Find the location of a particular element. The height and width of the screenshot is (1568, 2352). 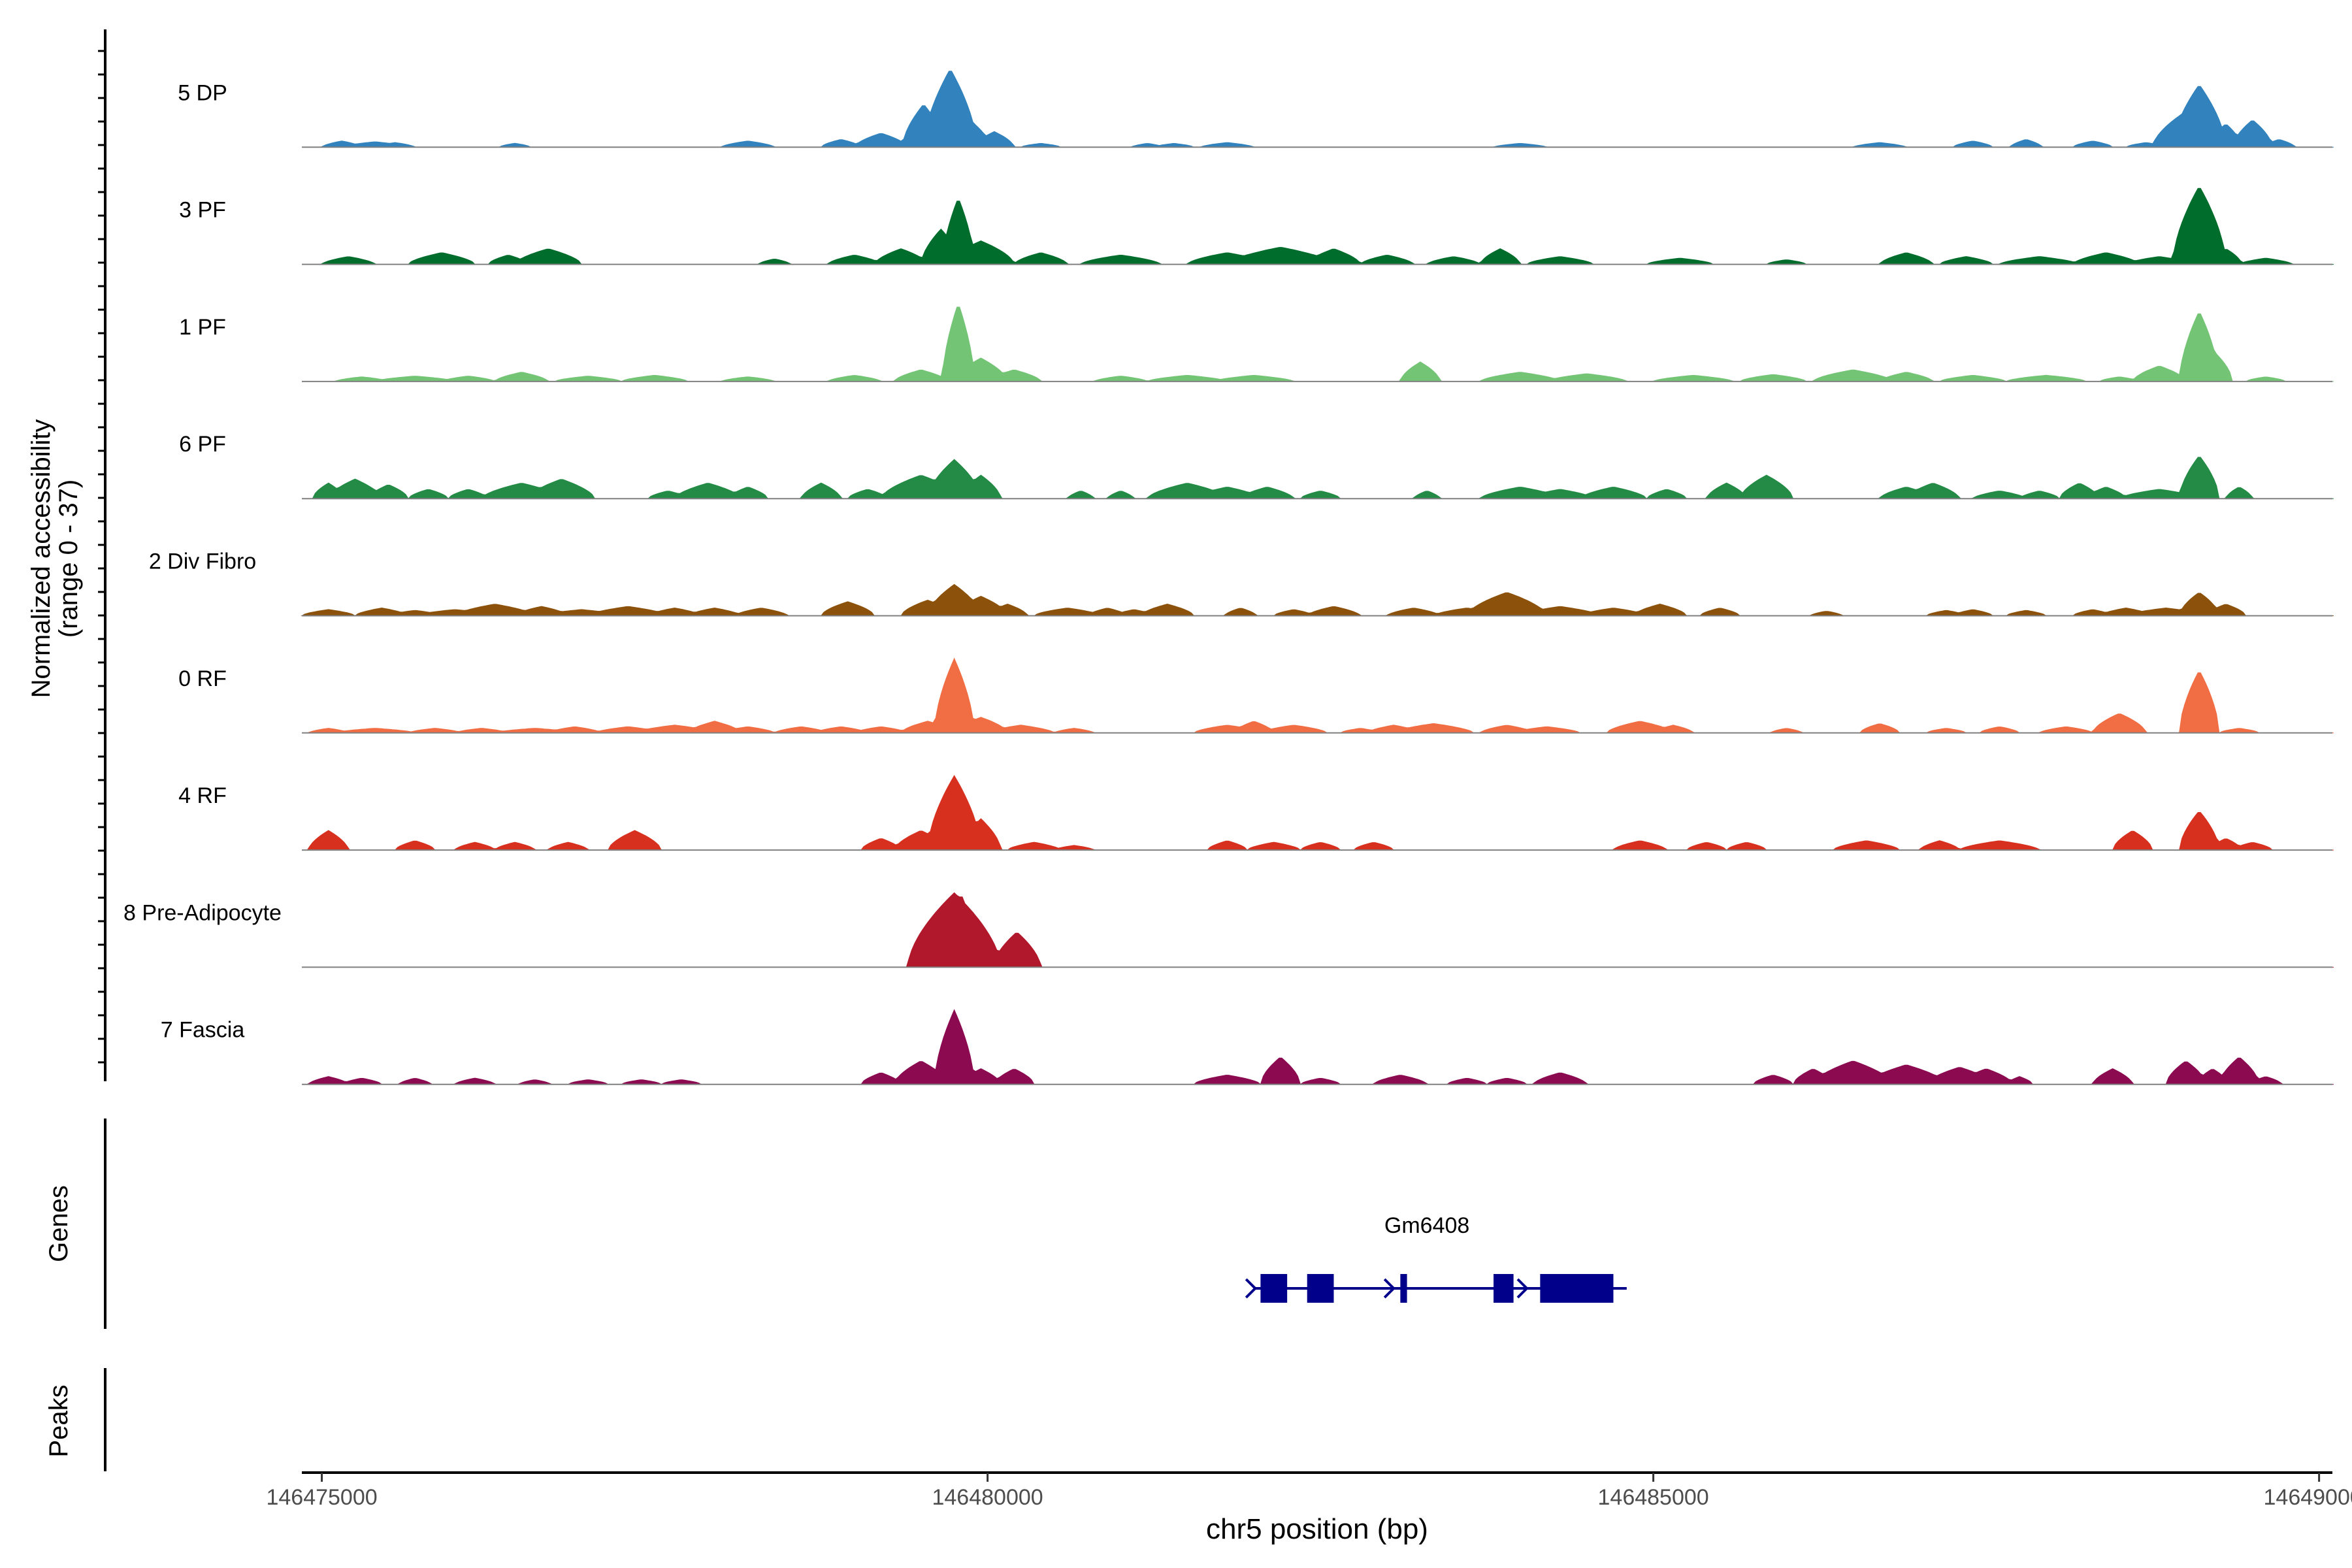

x-axis-tick-label: 146480000 is located at coordinates (987, 1497).